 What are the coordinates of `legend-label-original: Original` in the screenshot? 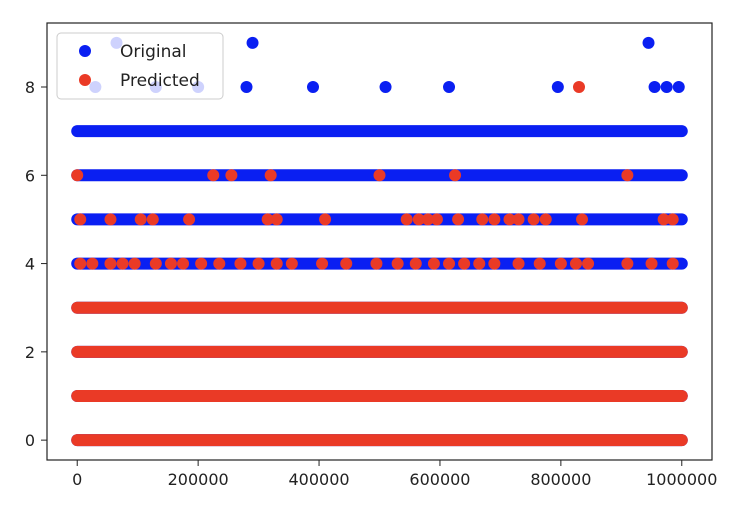 It's located at (153, 52).